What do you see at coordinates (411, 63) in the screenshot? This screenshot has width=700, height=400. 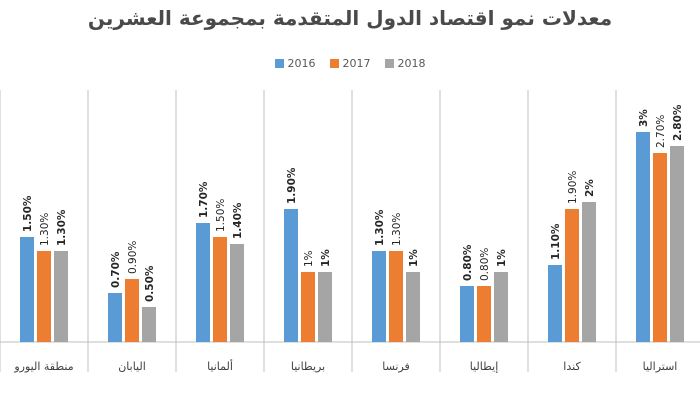 I see `legend-label-2018: 2018` at bounding box center [411, 63].